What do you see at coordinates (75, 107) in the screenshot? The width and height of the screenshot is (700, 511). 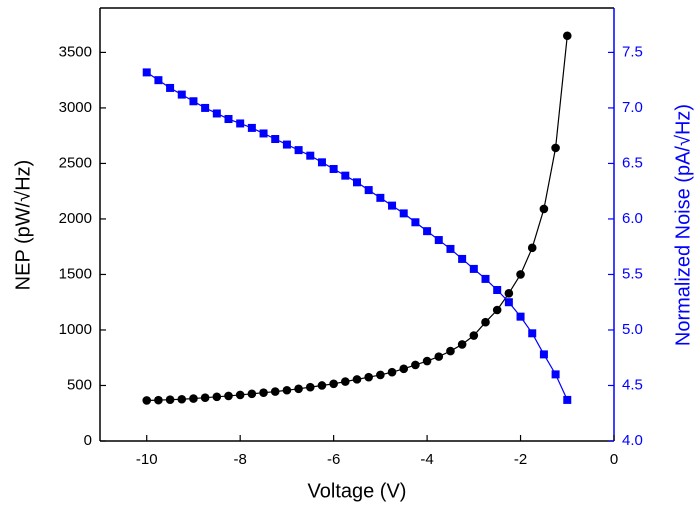 I see `y-tick-label: 3000` at bounding box center [75, 107].